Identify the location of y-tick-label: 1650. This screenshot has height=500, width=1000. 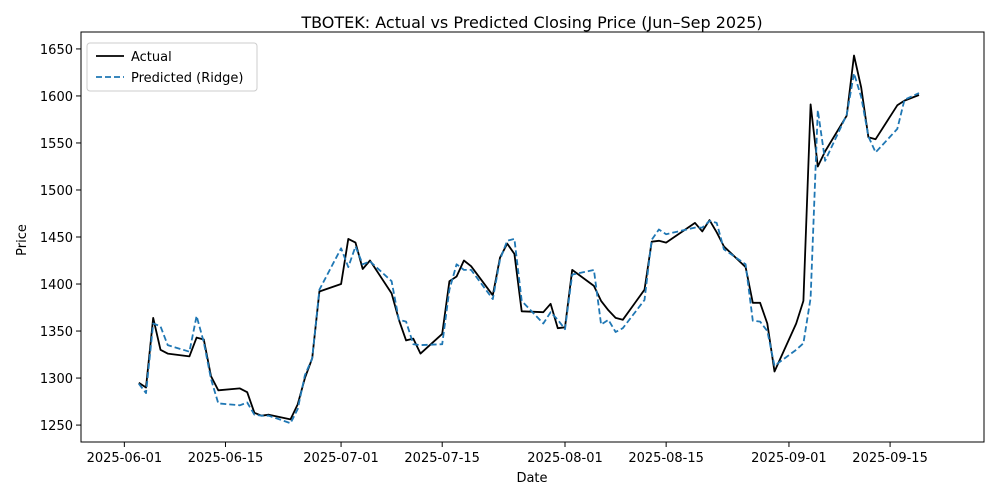
(56, 50).